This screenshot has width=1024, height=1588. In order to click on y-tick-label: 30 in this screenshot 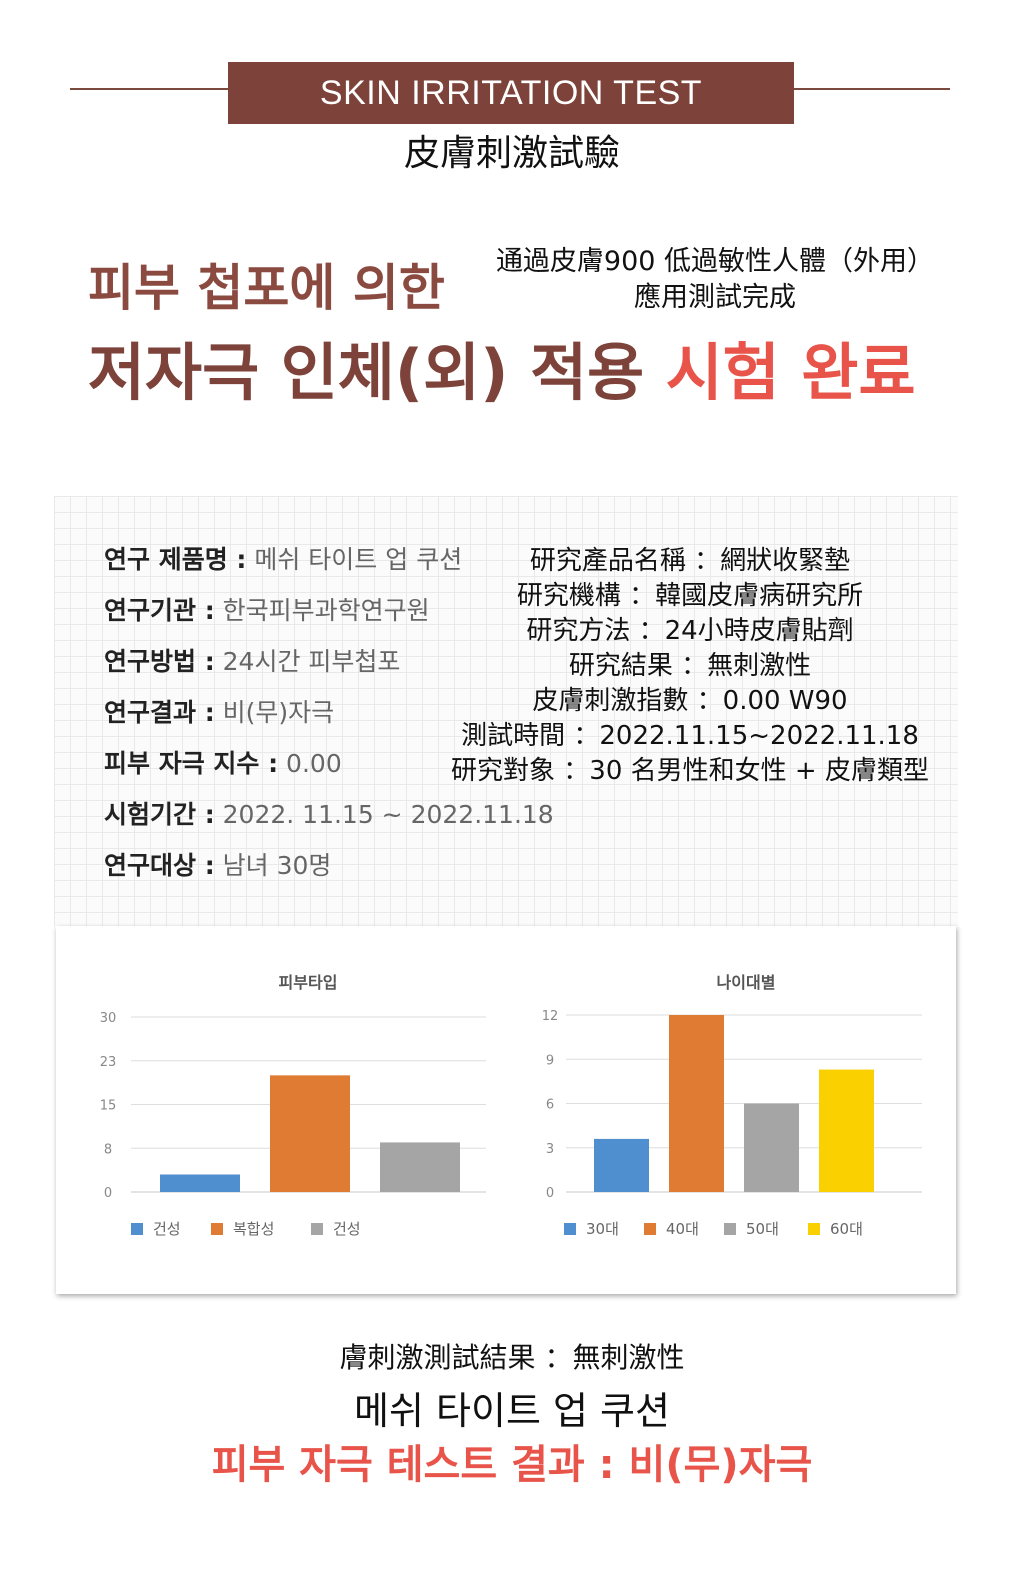, I will do `click(108, 1018)`.